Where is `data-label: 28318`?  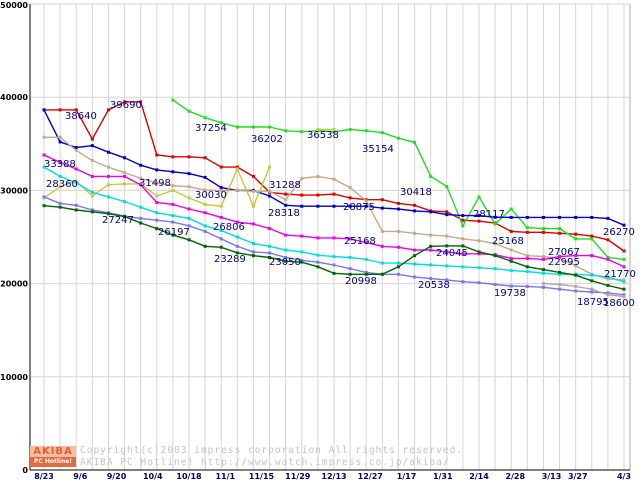 data-label: 28318 is located at coordinates (284, 213).